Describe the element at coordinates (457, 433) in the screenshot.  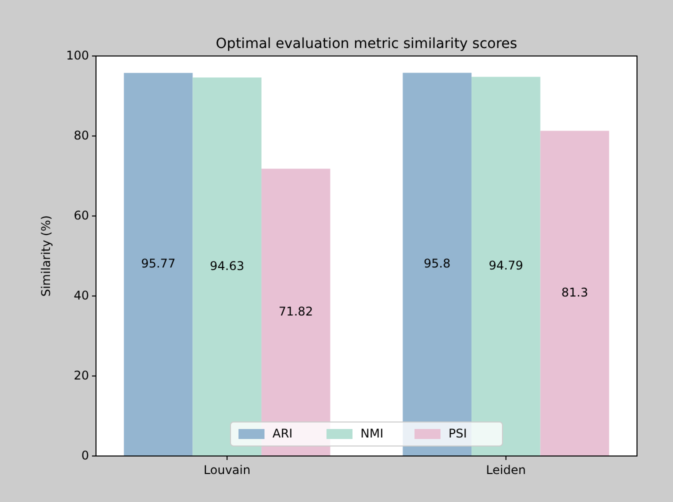
I see `legend-label: PSI` at that location.